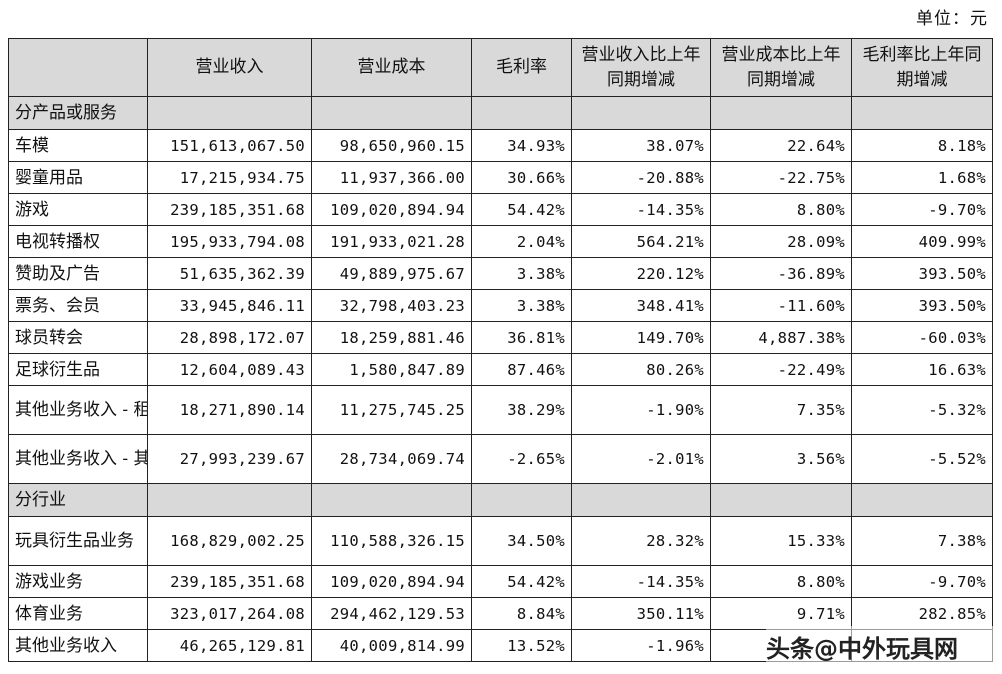  What do you see at coordinates (922, 209) in the screenshot?
I see `margin-change-cell: -9.70%` at bounding box center [922, 209].